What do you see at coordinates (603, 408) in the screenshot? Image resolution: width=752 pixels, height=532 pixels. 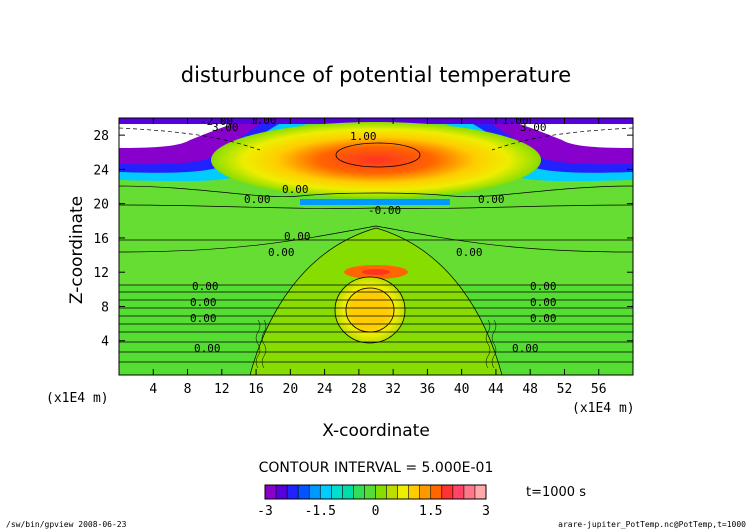 I see `x-unit-label: (x1E4 m)` at bounding box center [603, 408].